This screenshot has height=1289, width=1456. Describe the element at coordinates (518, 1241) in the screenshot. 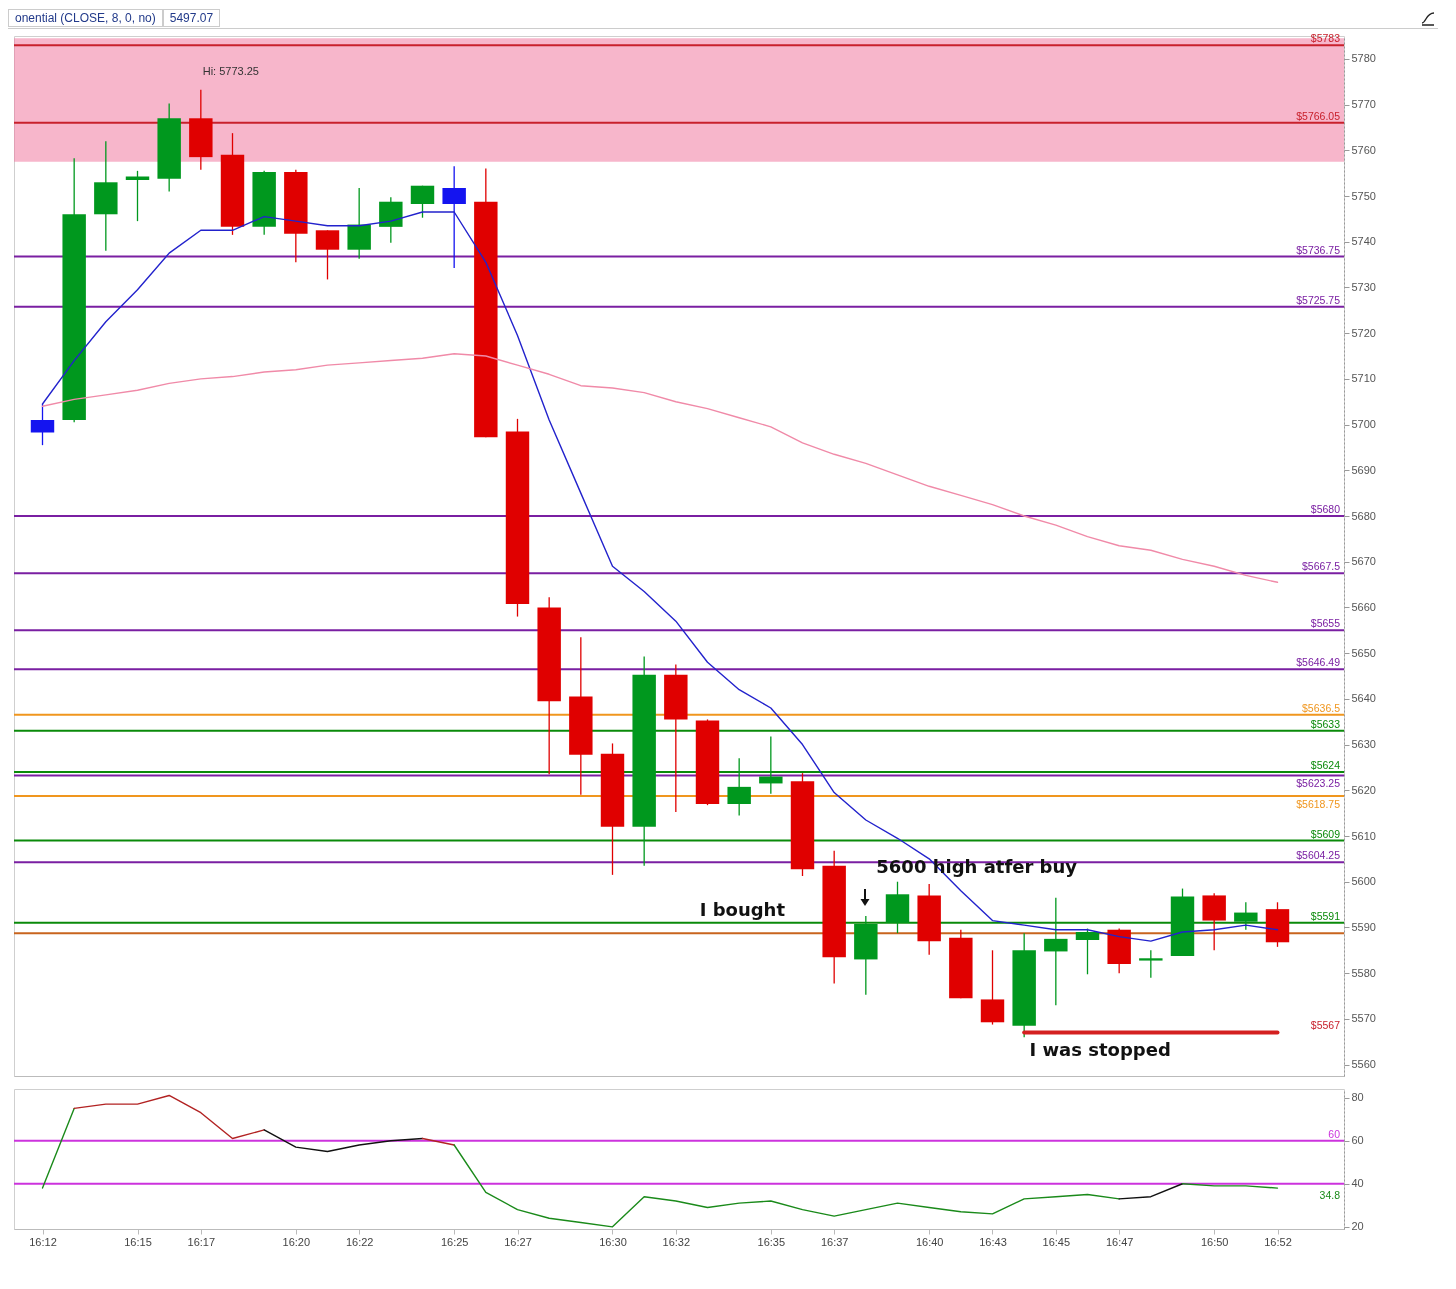

I see `x-tick-label: 16:27` at that location.